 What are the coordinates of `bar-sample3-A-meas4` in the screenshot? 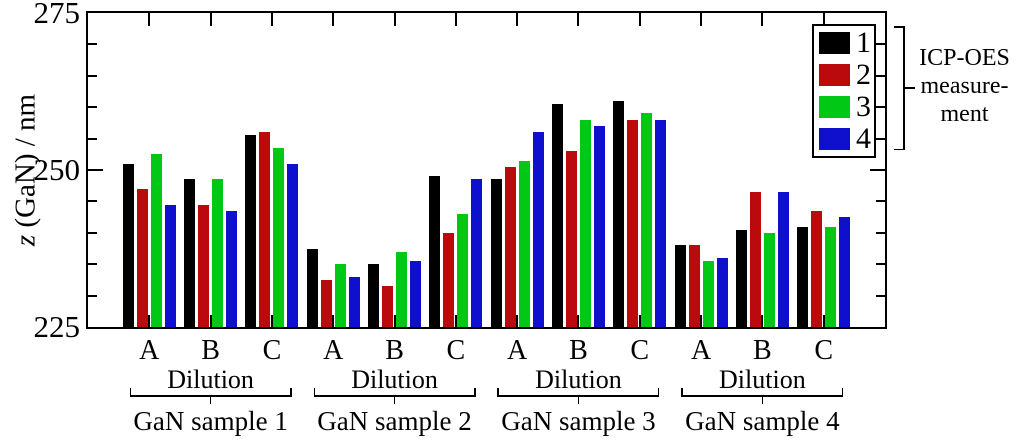 It's located at (538, 229).